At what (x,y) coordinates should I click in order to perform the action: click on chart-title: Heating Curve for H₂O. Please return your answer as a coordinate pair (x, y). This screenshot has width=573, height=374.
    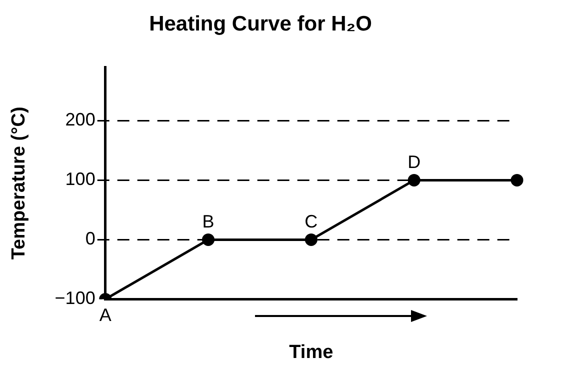
    Looking at the image, I should click on (260, 24).